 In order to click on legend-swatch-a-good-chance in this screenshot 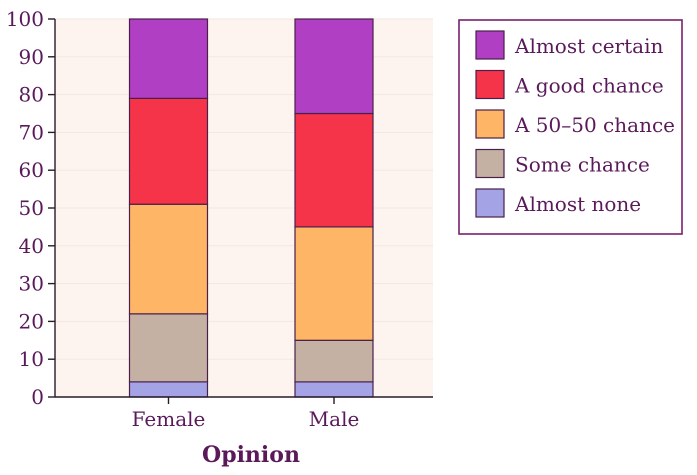, I will do `click(490, 84)`.